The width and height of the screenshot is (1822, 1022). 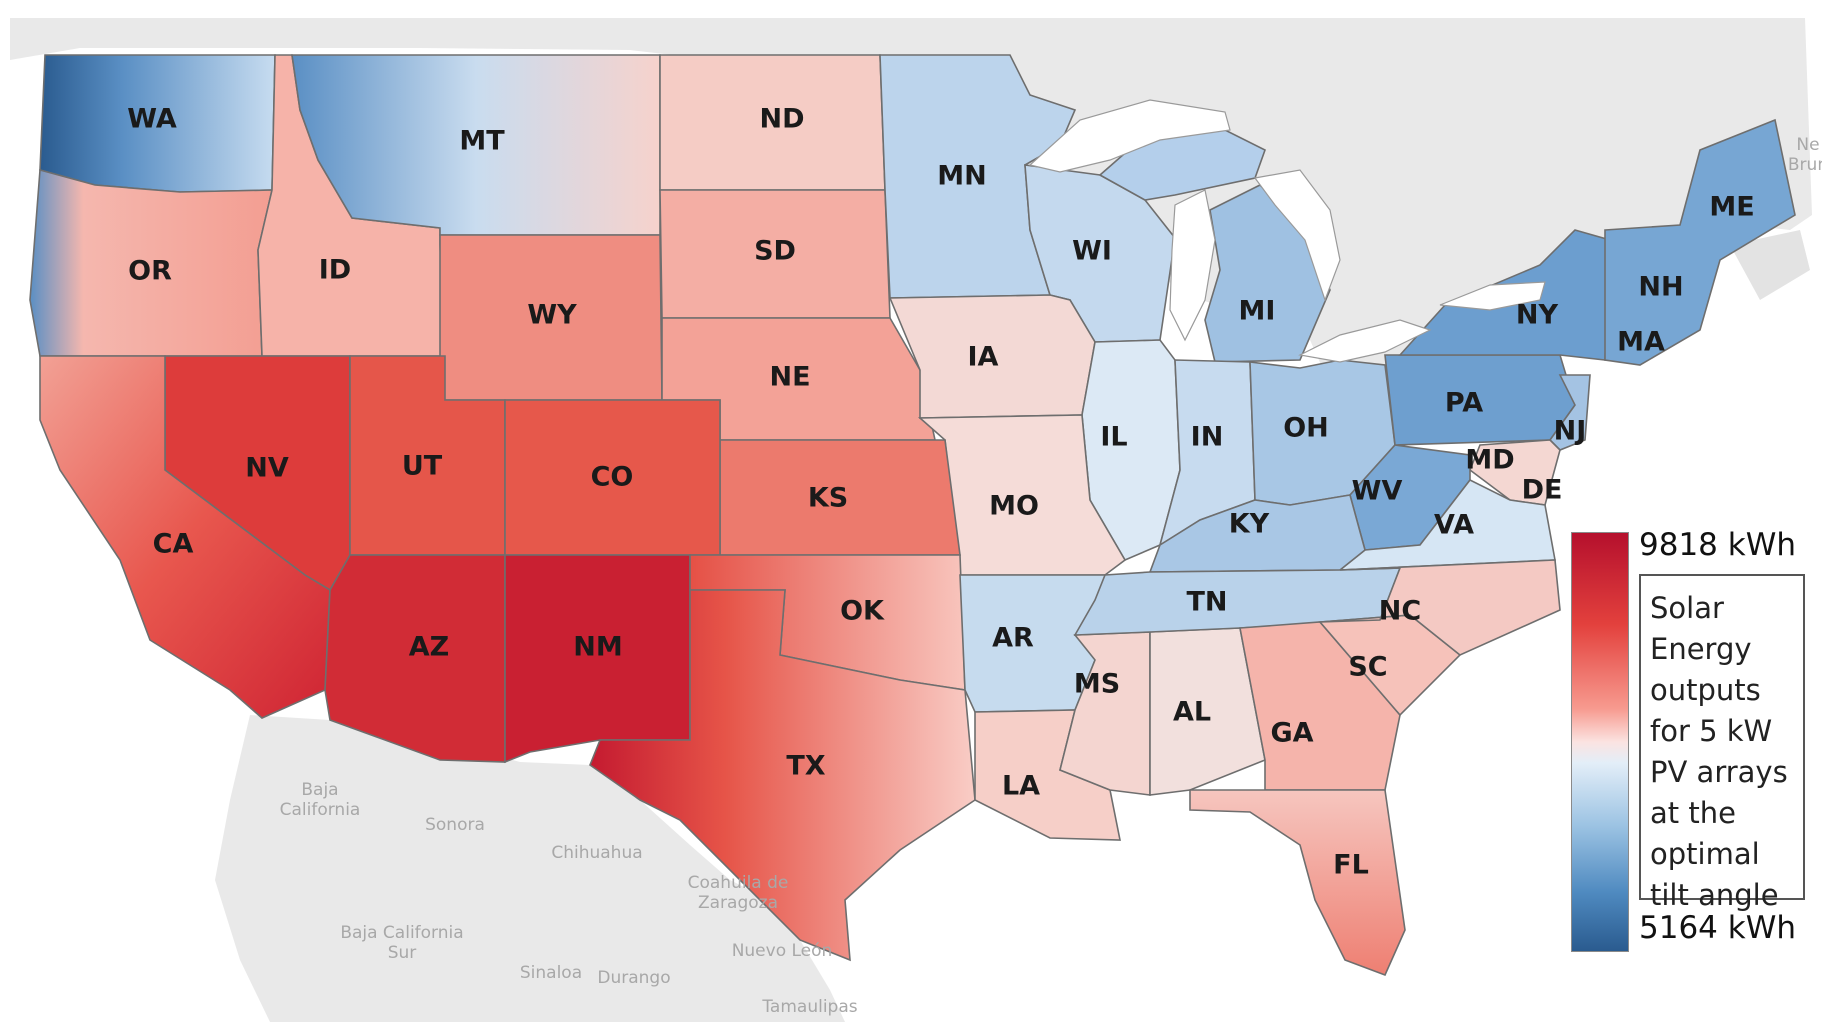 I want to click on state-label-de: DE, so click(x=1542, y=490).